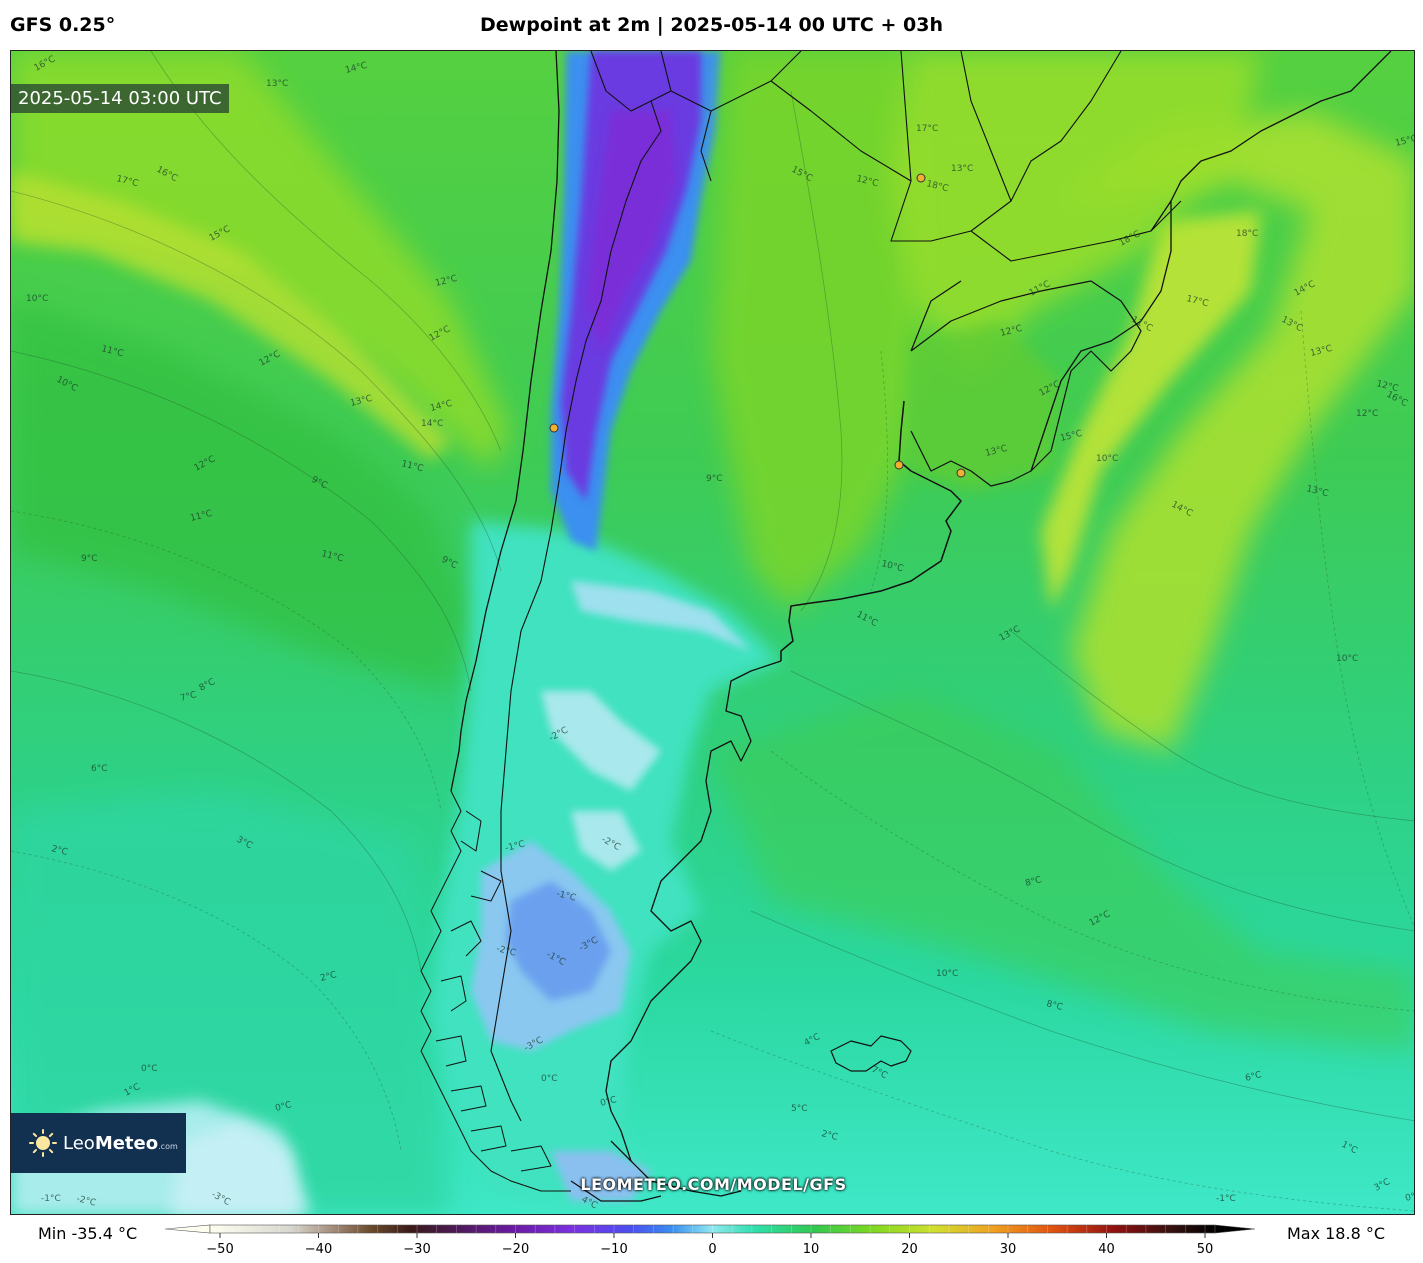 This screenshot has height=1263, width=1423. Describe the element at coordinates (1151, 411) in the screenshot. I see `atlantic-yellow-core` at that location.